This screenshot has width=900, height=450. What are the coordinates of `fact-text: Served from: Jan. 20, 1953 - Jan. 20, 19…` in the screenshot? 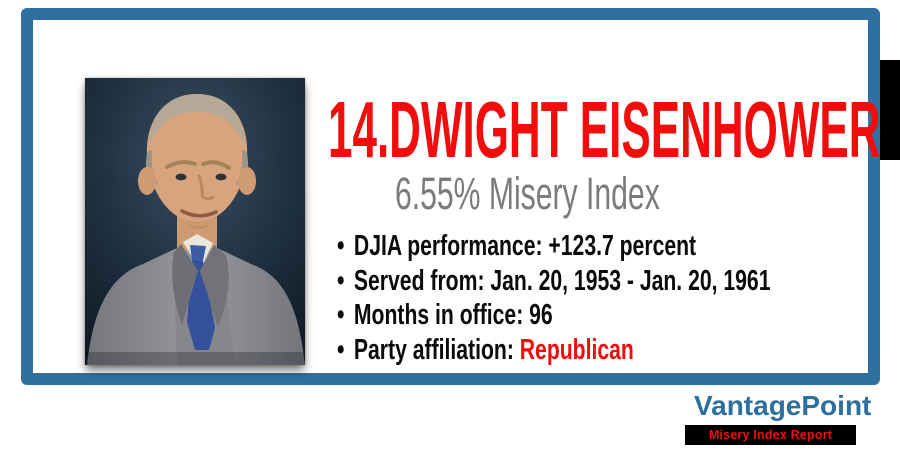 It's located at (562, 280).